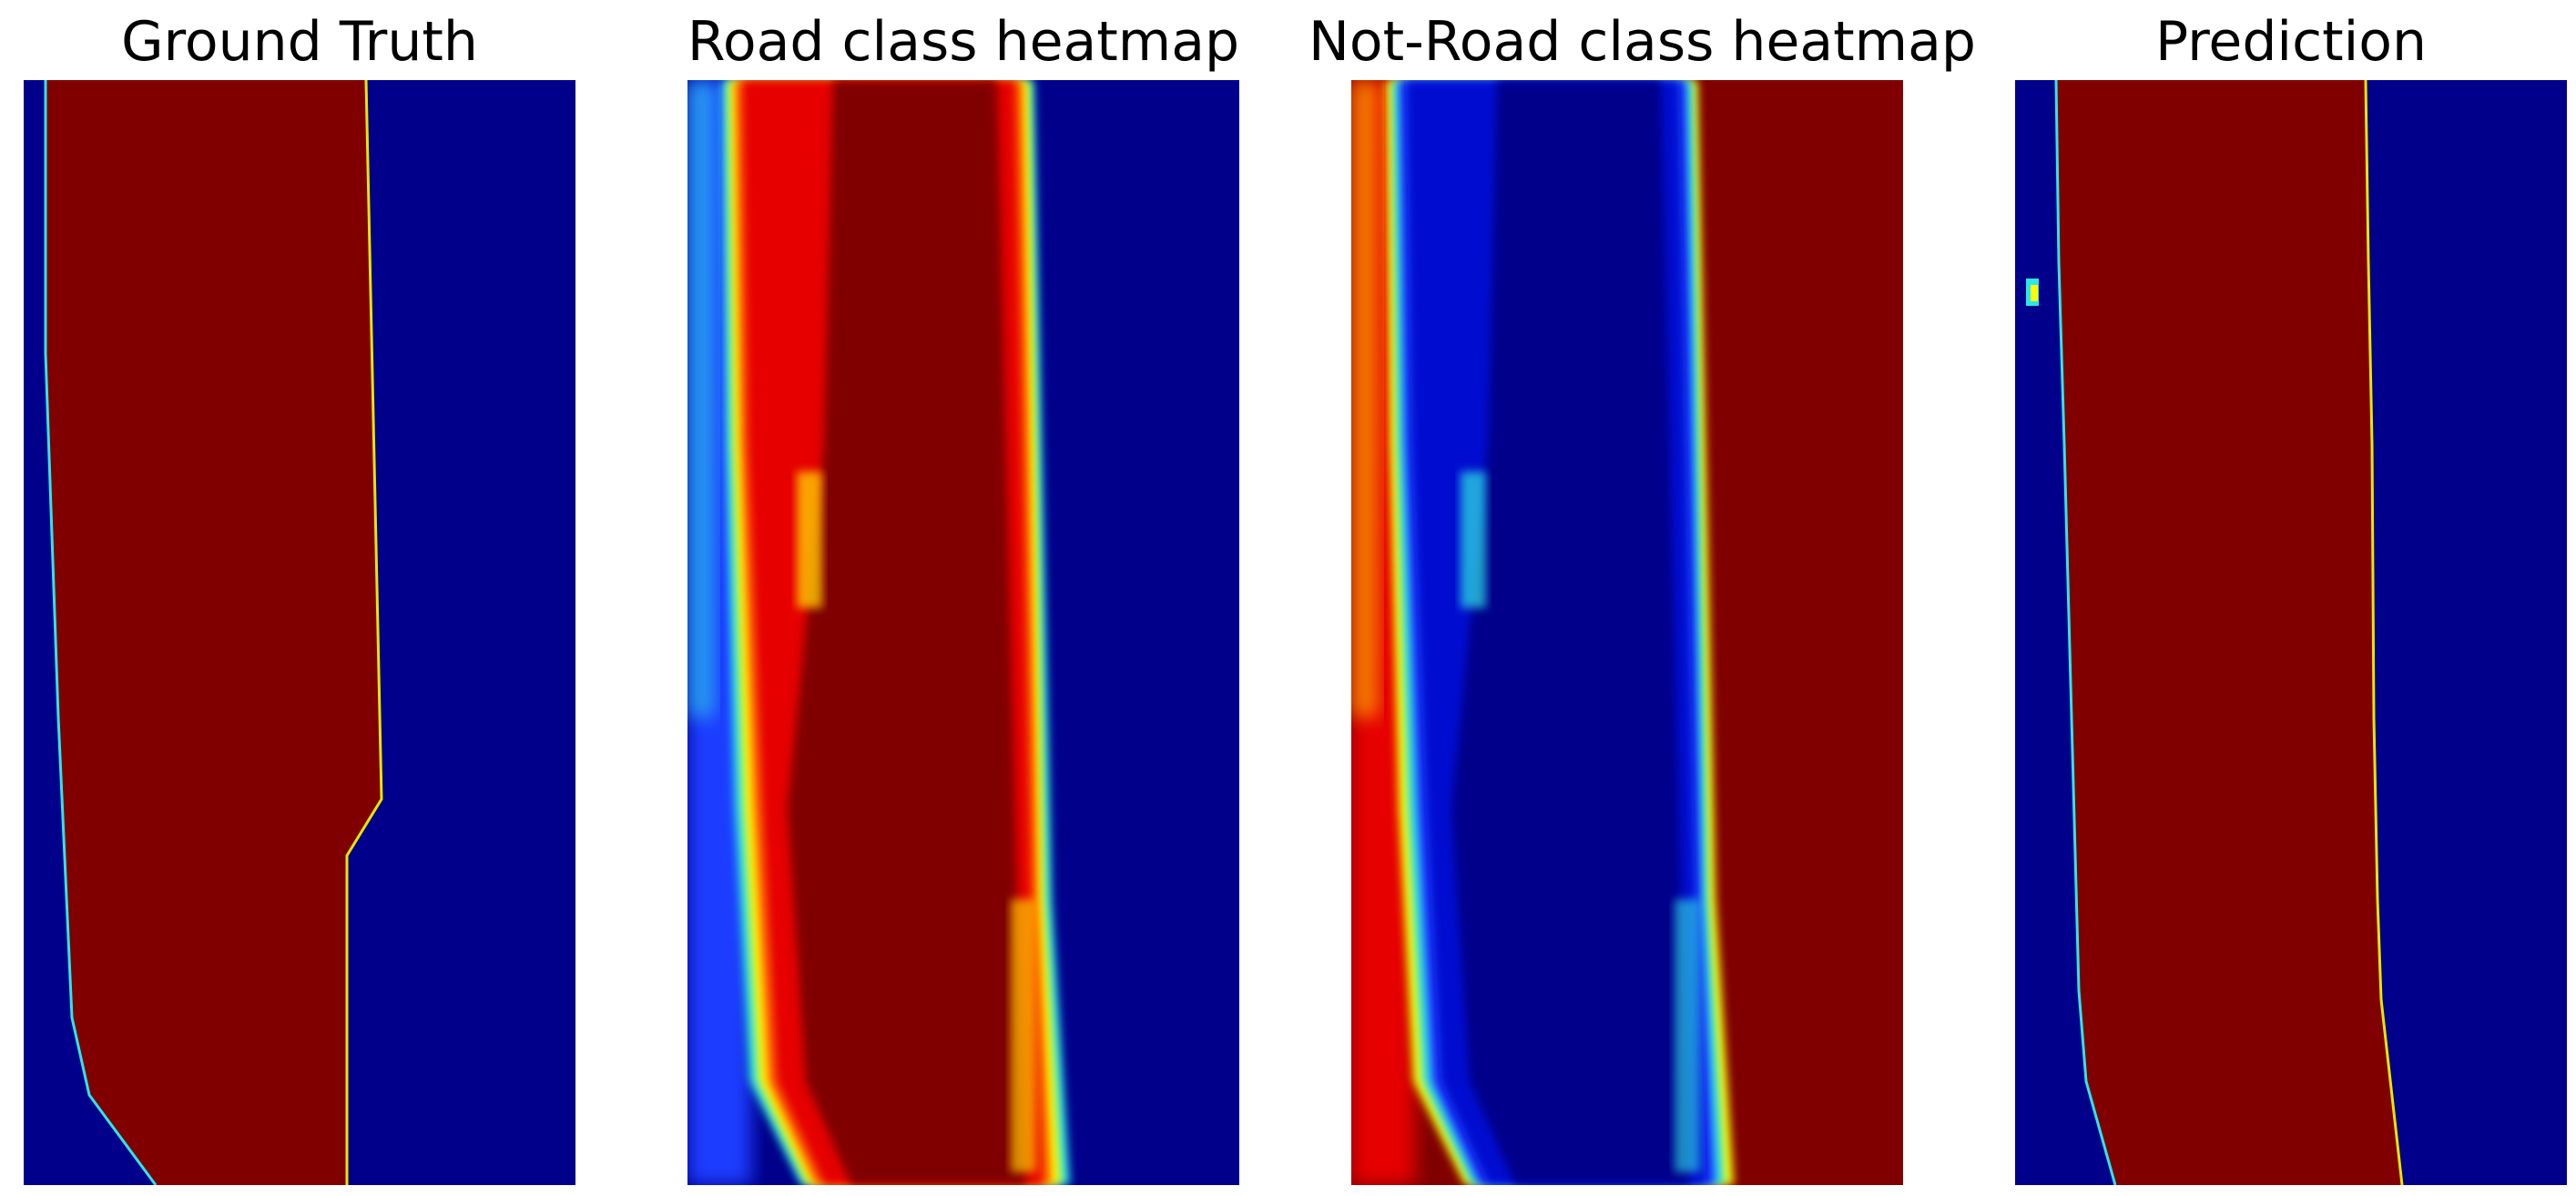 Image resolution: width=2576 pixels, height=1196 pixels. Describe the element at coordinates (299, 42) in the screenshot. I see `panel-title-ground-truth: Ground Truth` at that location.